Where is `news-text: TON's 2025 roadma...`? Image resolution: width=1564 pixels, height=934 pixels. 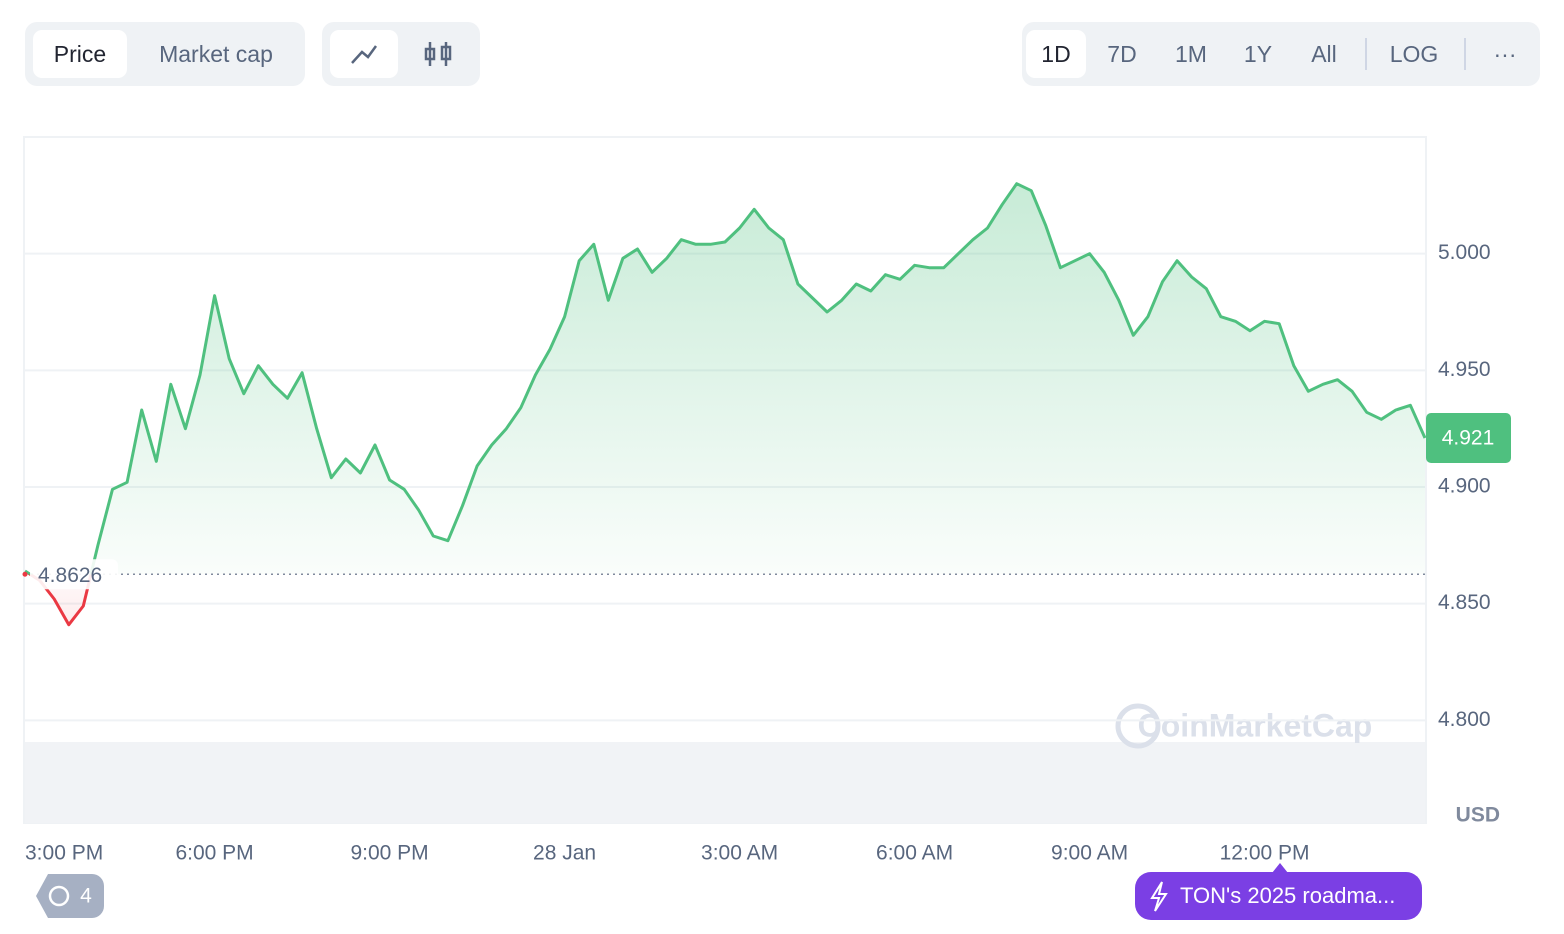
news-text: TON's 2025 roadma... is located at coordinates (1287, 895).